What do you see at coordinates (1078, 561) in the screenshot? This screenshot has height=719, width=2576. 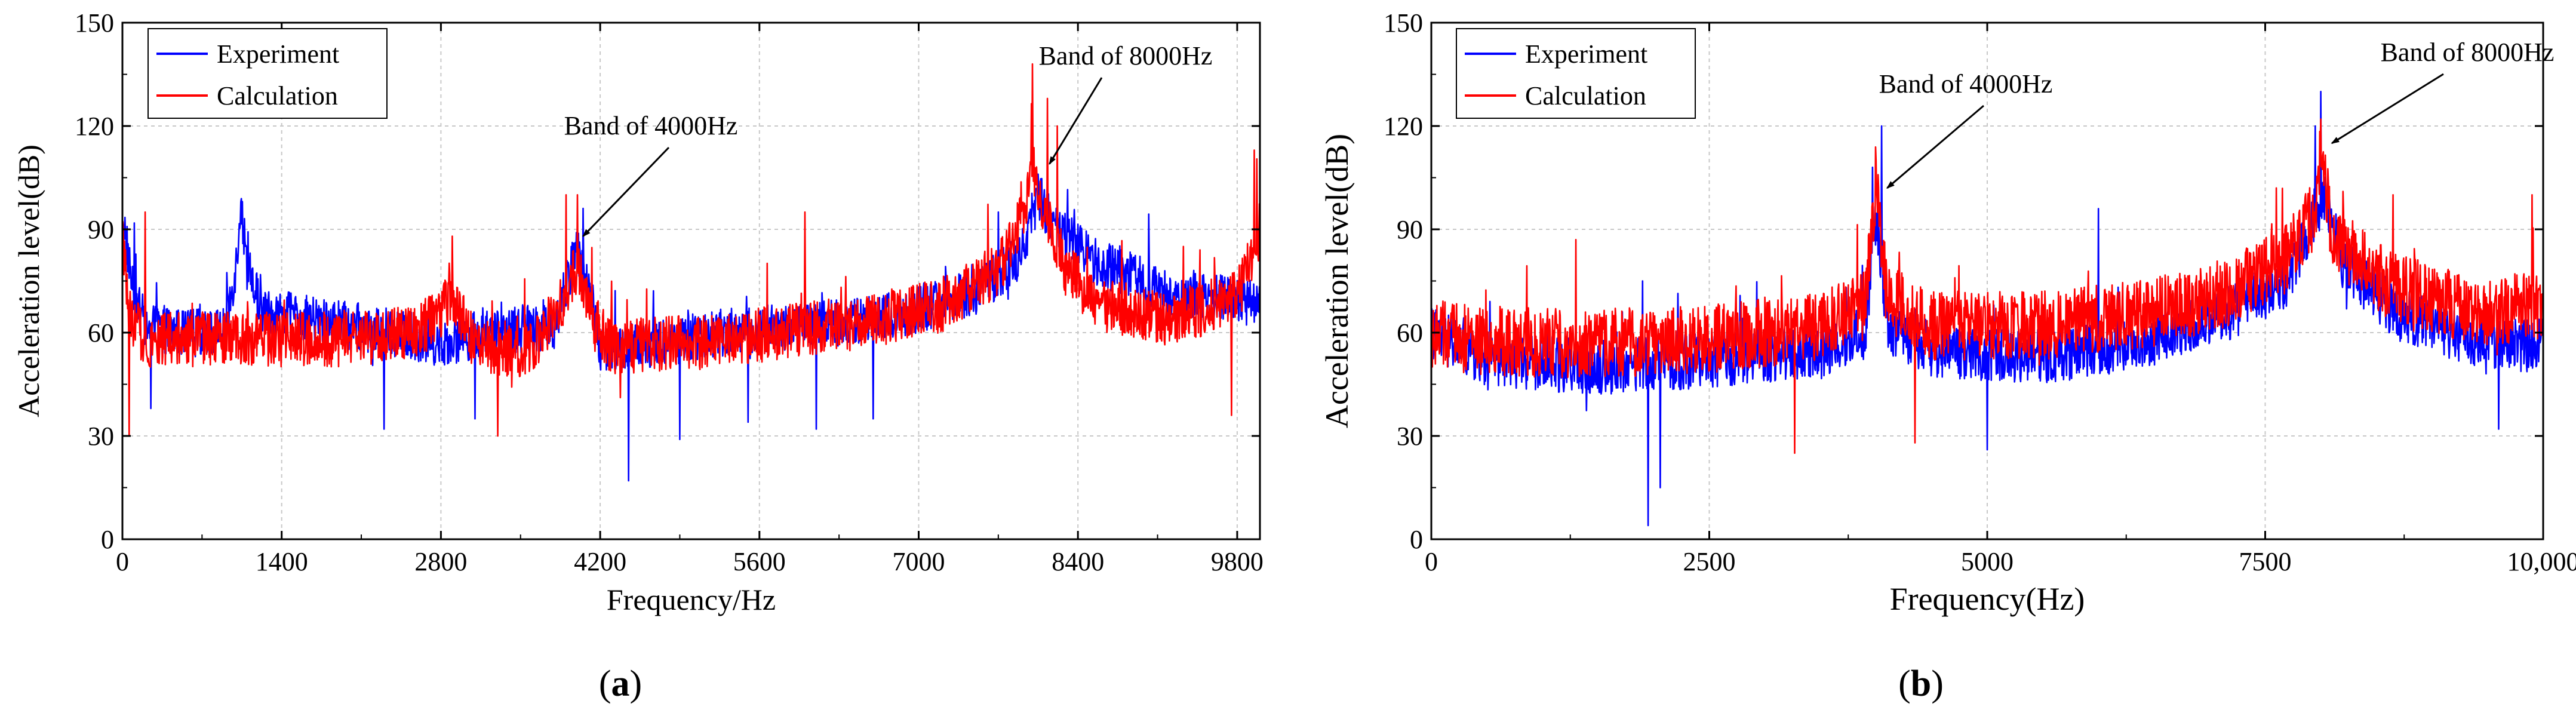 I see `x-tick-label: 8400` at bounding box center [1078, 561].